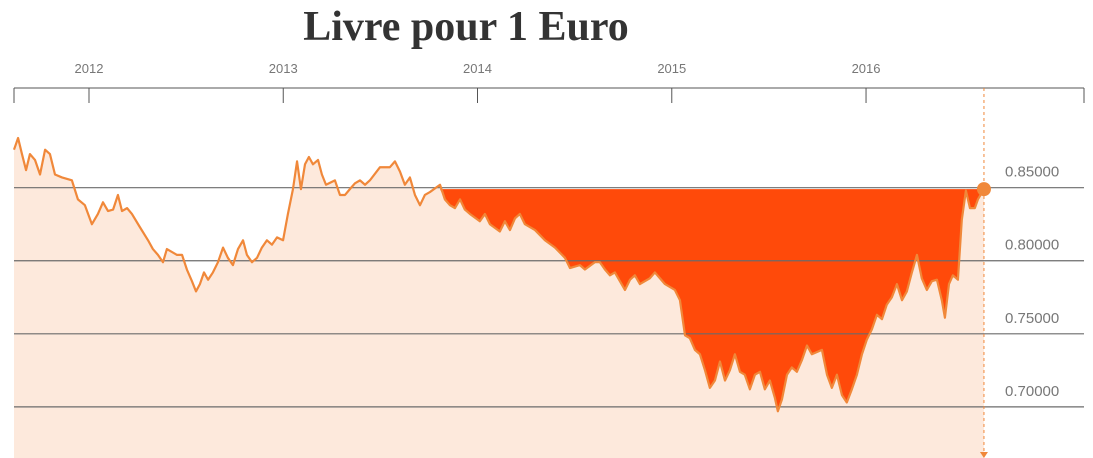 The width and height of the screenshot is (1093, 458). What do you see at coordinates (1032, 318) in the screenshot?
I see `y-tick-label: 0.75000` at bounding box center [1032, 318].